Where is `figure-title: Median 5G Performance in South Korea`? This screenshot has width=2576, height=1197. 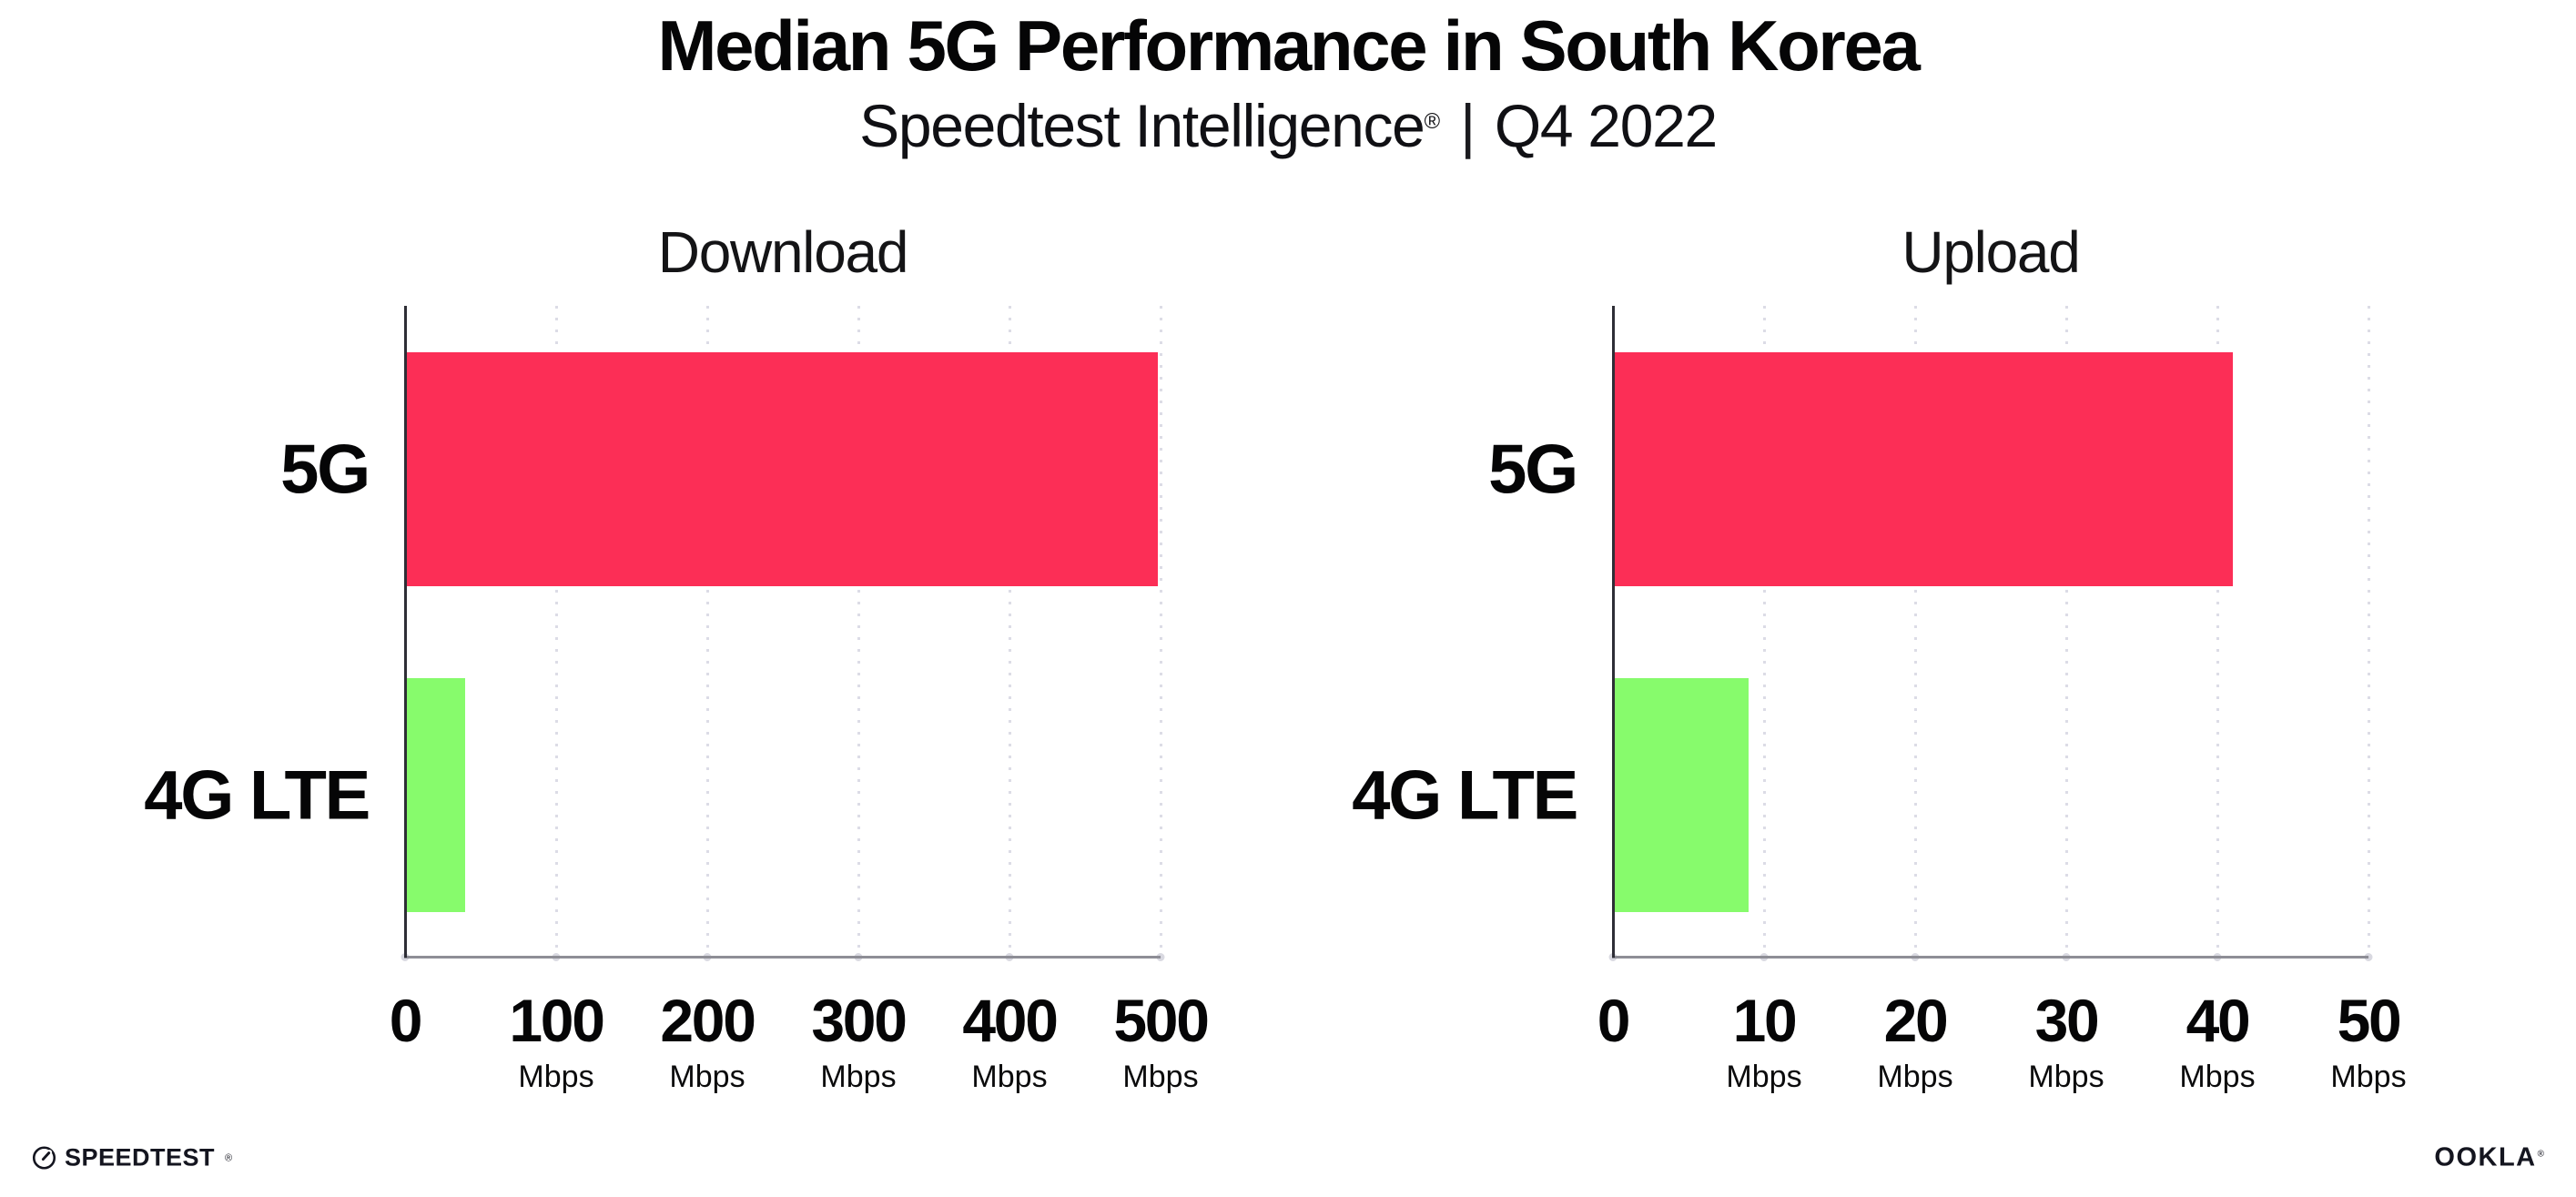
figure-title: Median 5G Performance in South Korea is located at coordinates (1288, 46).